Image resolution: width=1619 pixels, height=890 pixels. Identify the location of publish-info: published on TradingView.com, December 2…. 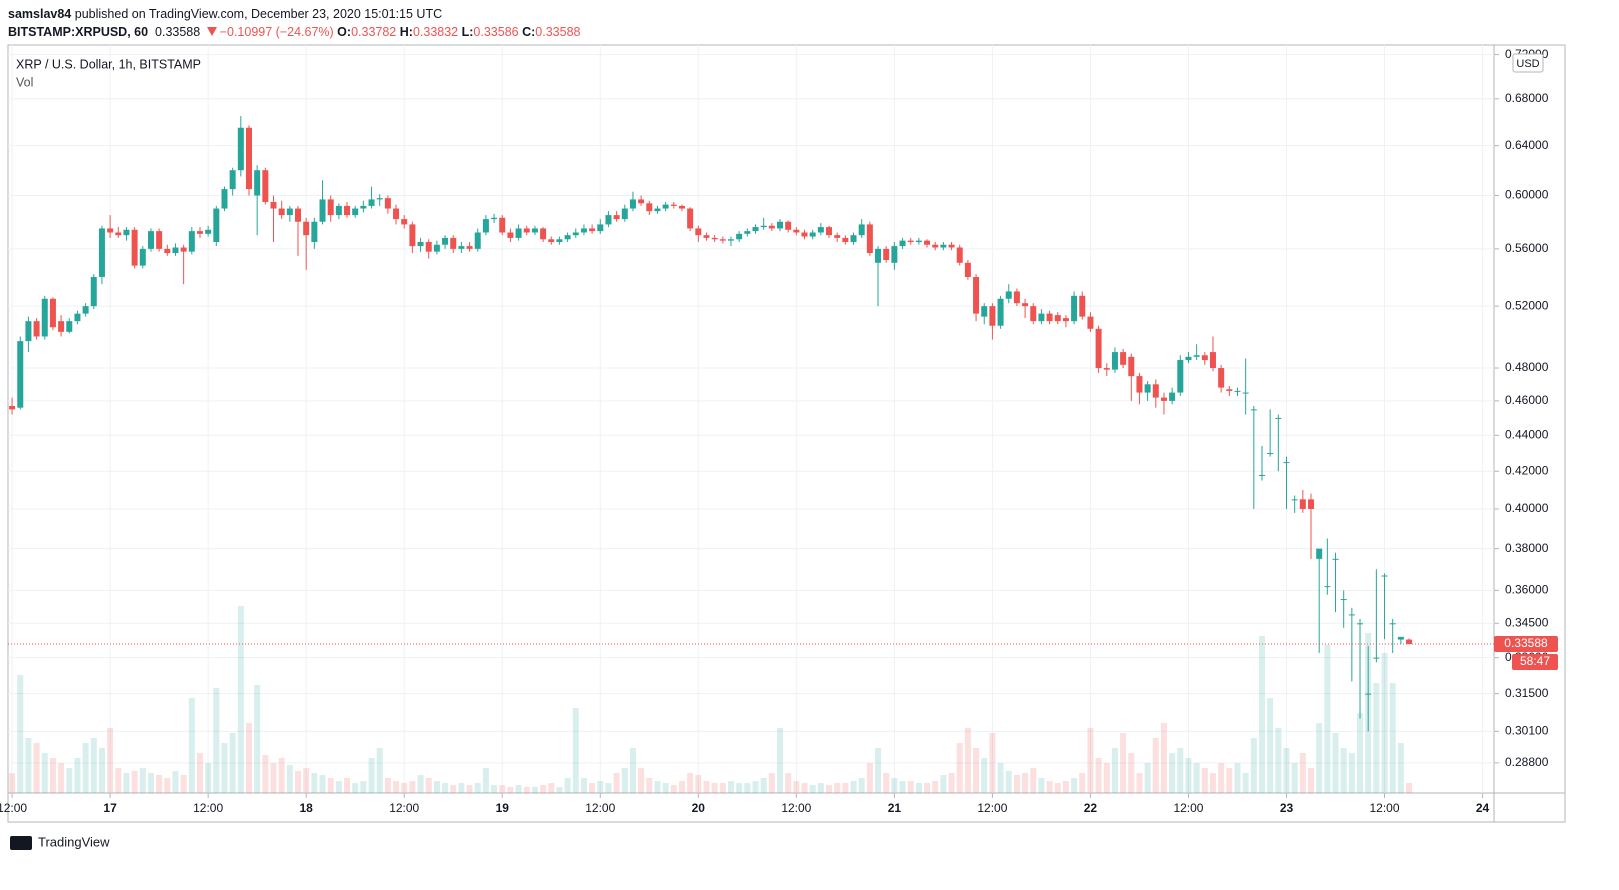
(258, 14).